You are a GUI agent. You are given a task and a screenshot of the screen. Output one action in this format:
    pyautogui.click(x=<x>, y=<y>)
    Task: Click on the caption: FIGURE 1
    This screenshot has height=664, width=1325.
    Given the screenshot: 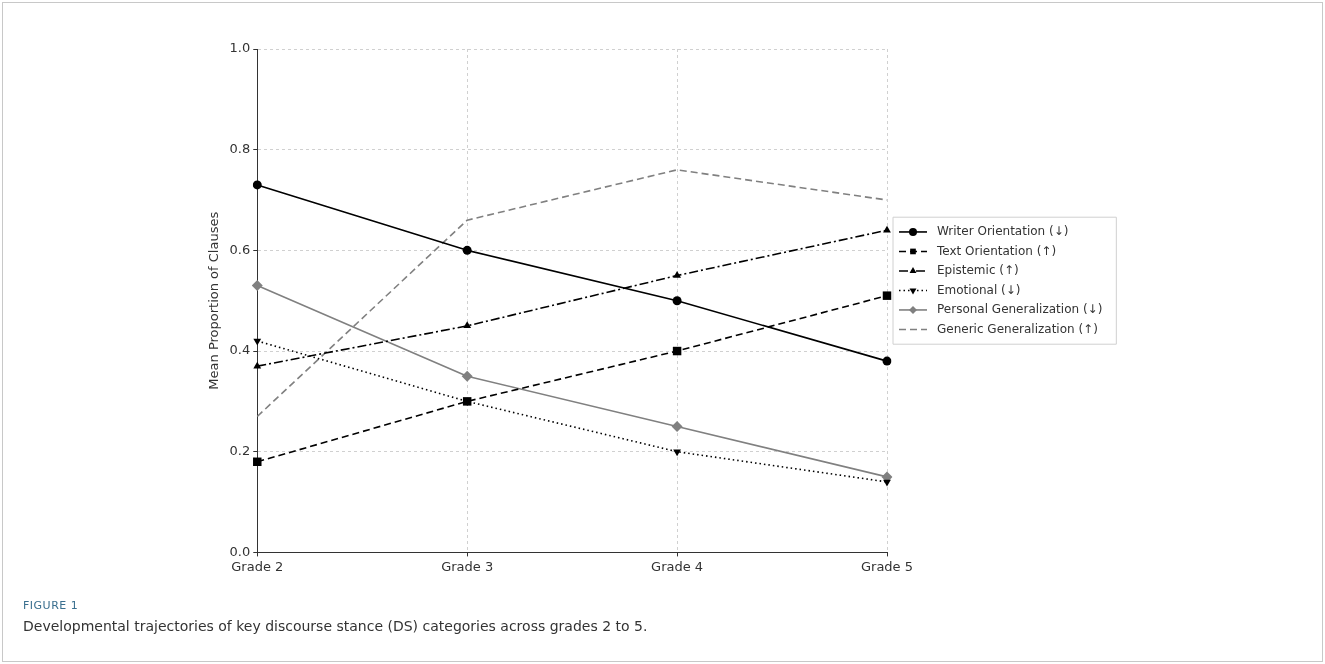 What is the action you would take?
    pyautogui.click(x=51, y=605)
    